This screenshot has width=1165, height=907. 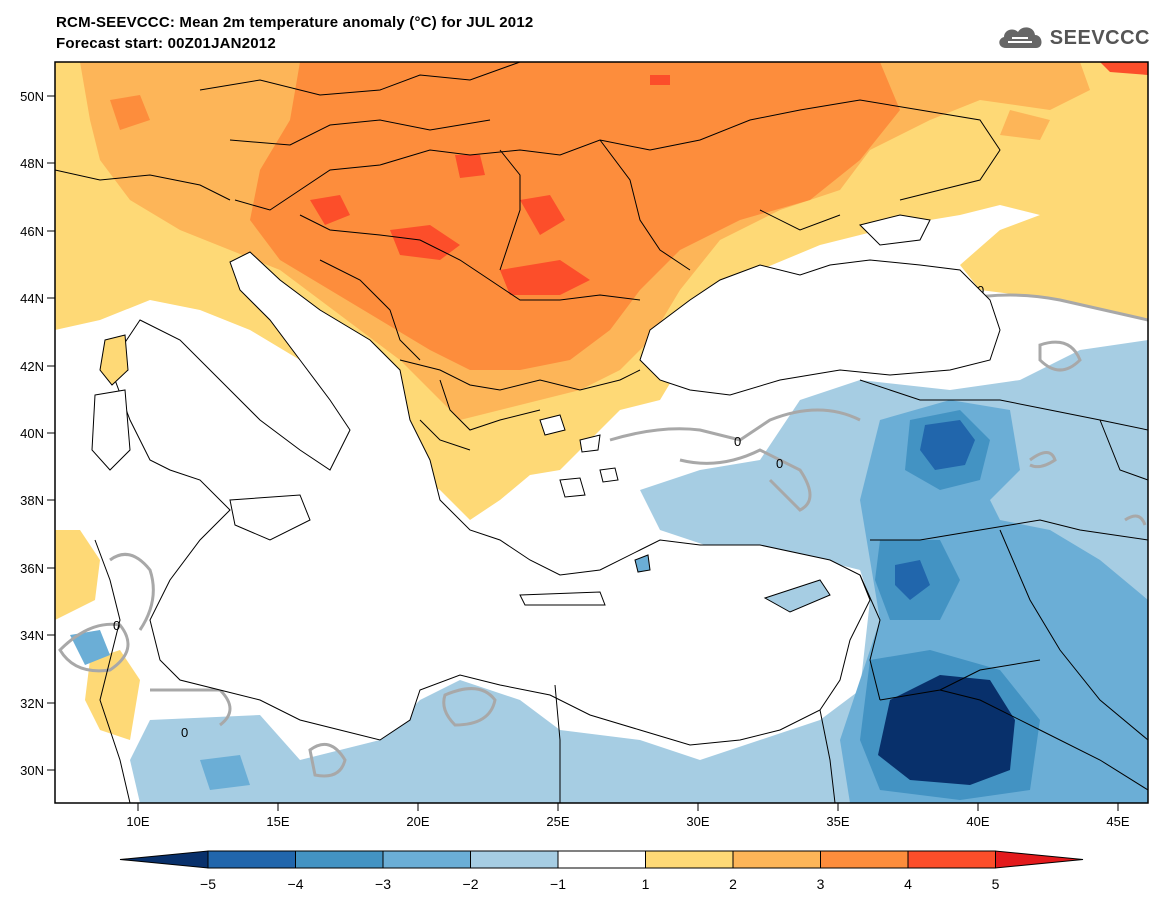 What do you see at coordinates (32, 635) in the screenshot?
I see `lat-label-34n: 34N` at bounding box center [32, 635].